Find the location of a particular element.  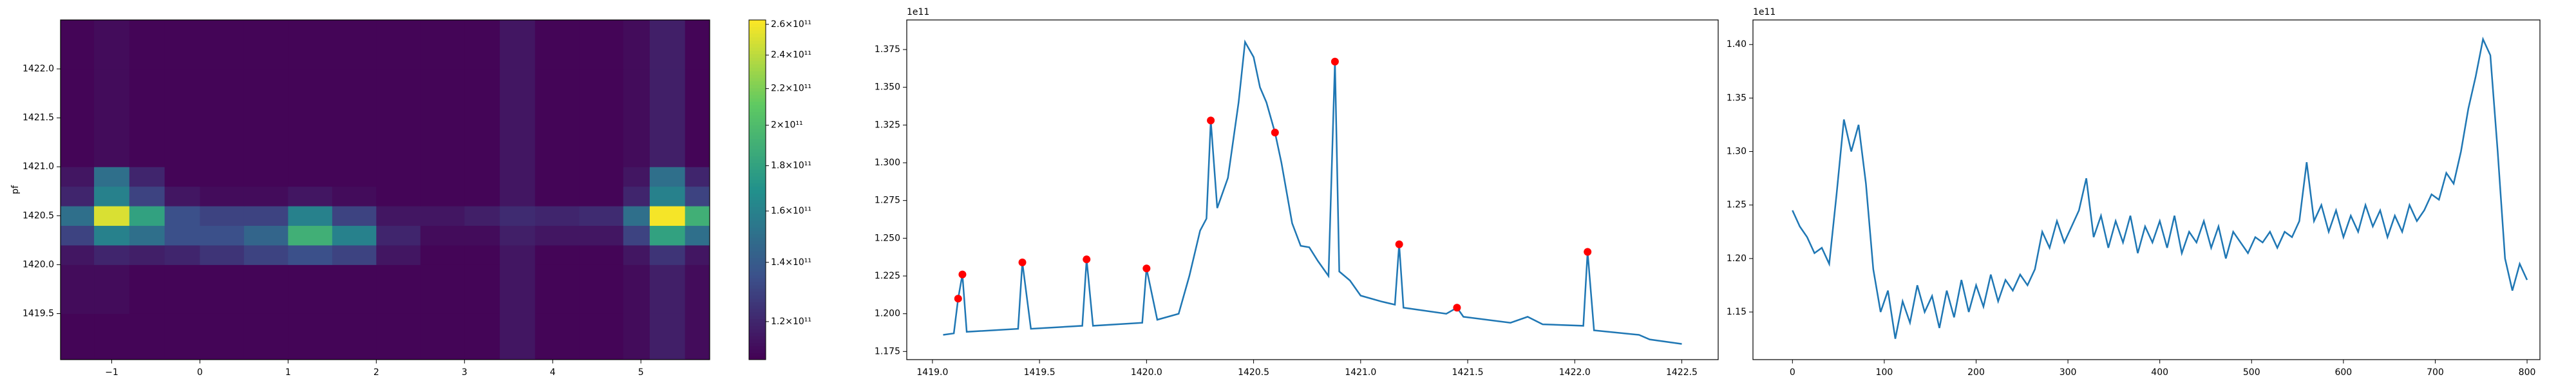

x-tick-label: 3 is located at coordinates (465, 372).